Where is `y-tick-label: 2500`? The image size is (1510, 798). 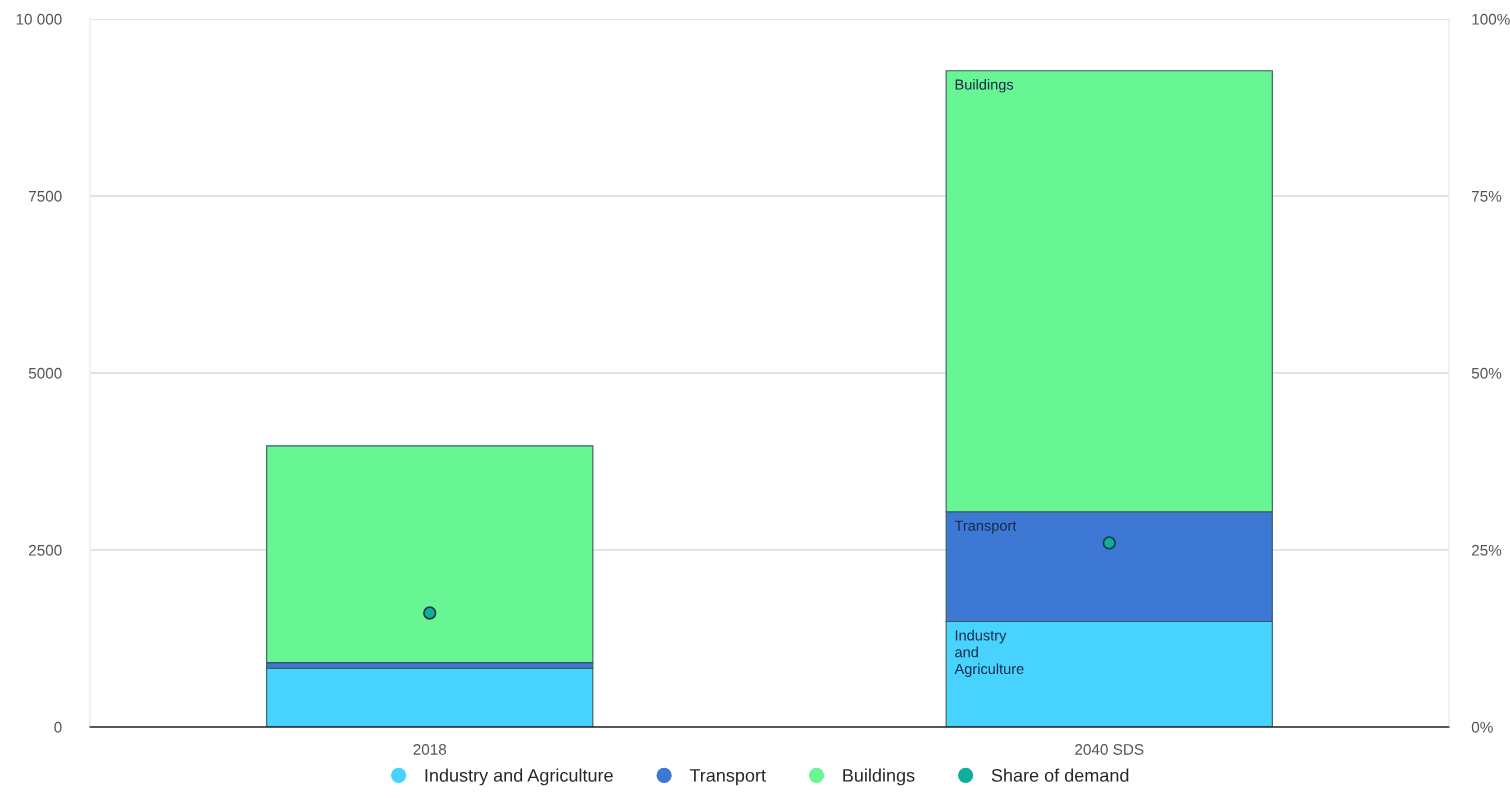
y-tick-label: 2500 is located at coordinates (45, 550).